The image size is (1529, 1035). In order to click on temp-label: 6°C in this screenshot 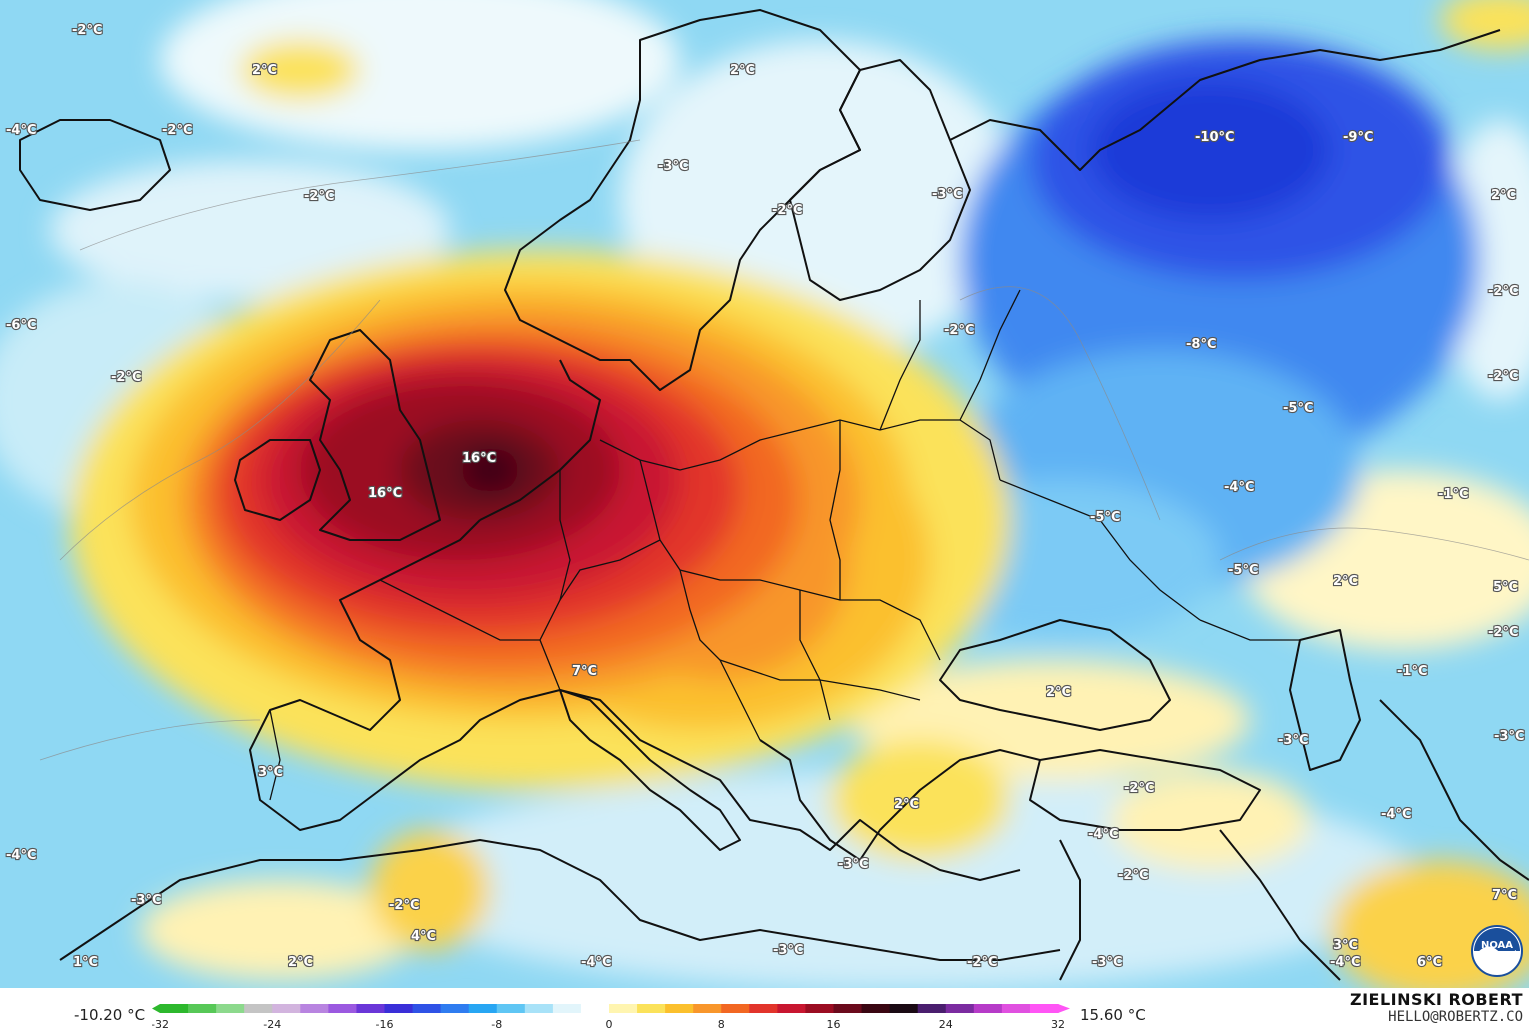, I will do `click(1429, 962)`.